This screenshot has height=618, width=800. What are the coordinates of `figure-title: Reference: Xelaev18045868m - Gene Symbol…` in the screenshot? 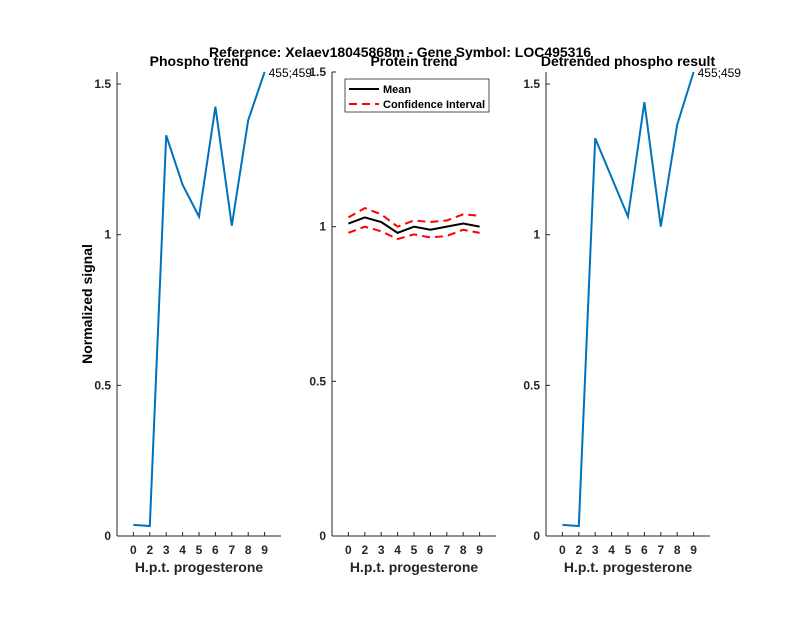 It's located at (400, 52).